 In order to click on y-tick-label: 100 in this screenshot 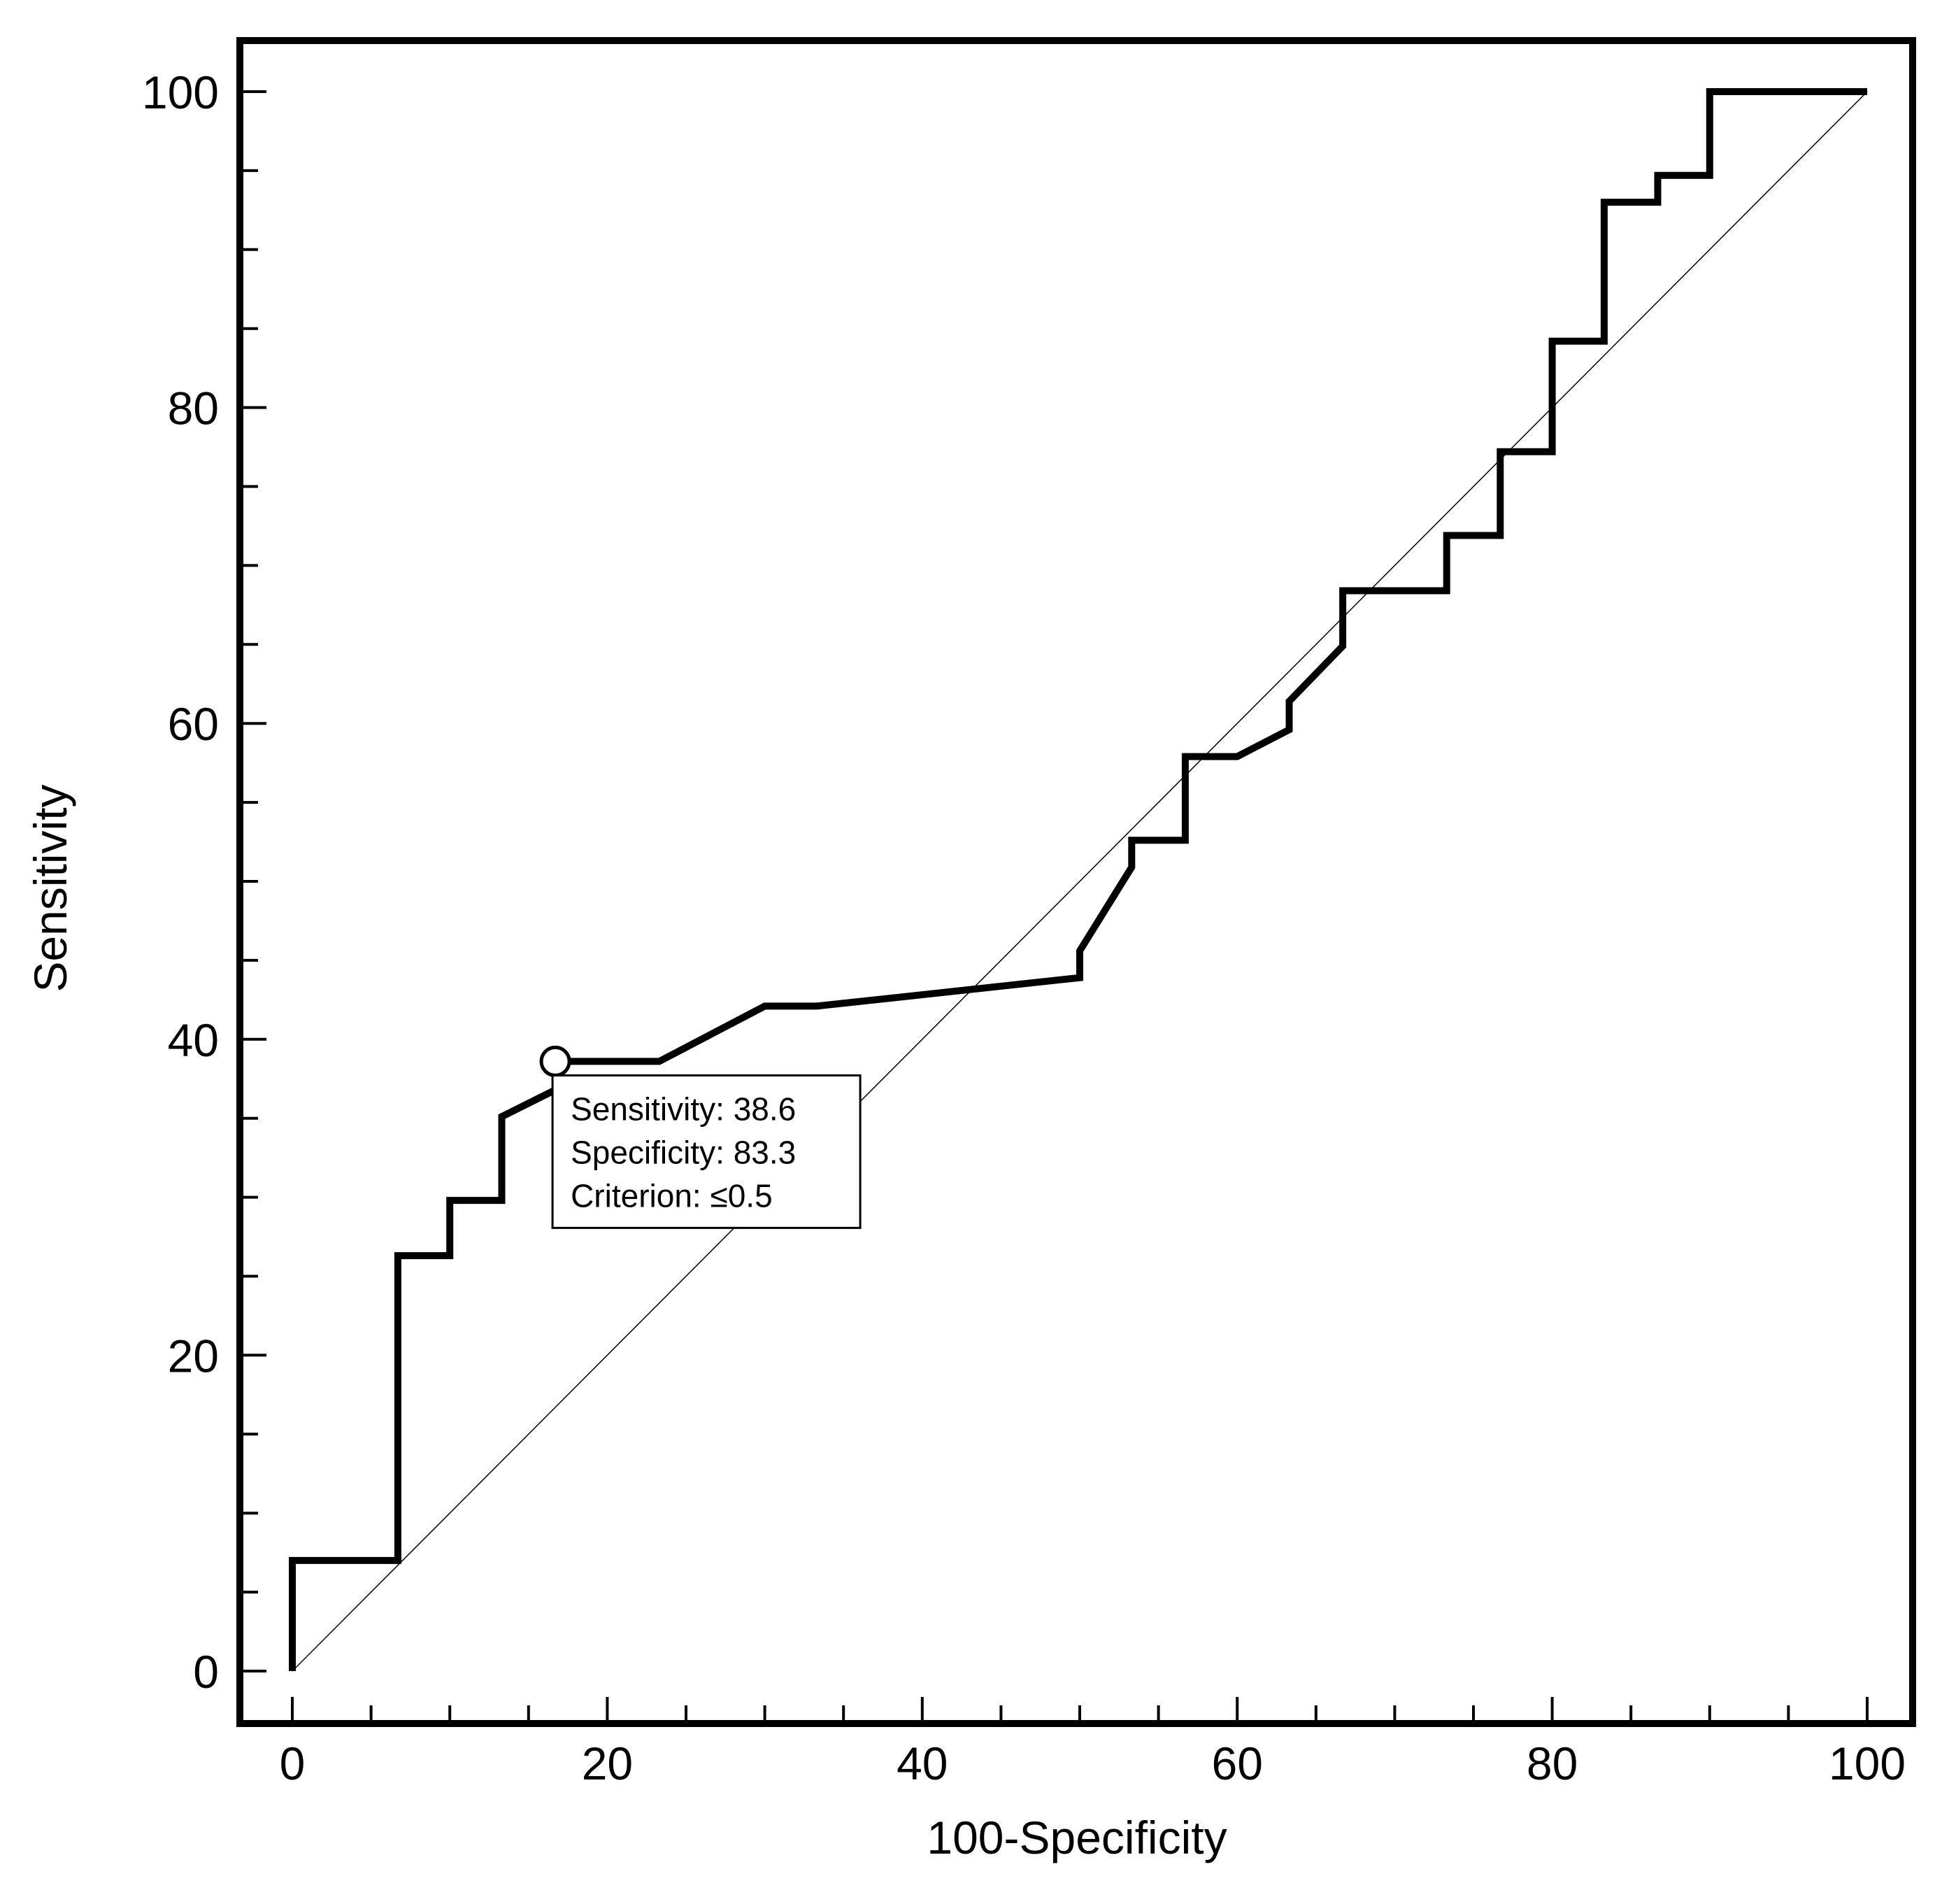, I will do `click(181, 92)`.